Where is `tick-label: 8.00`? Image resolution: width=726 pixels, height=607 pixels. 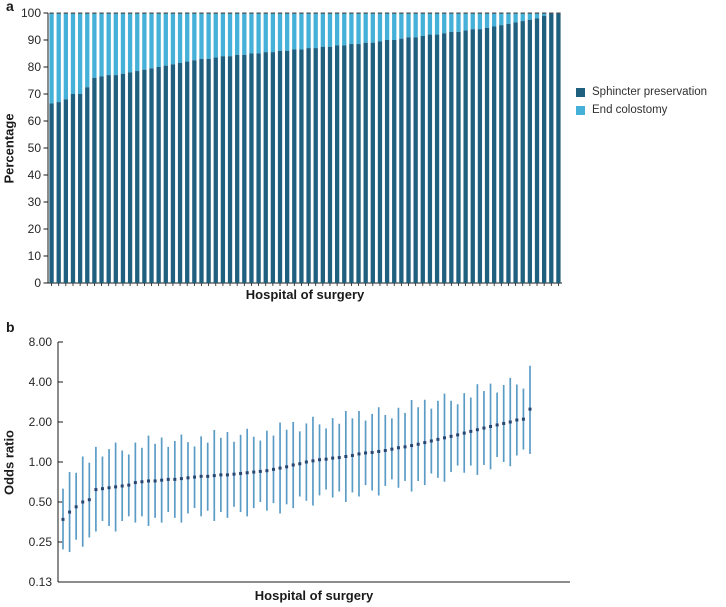 tick-label: 8.00 is located at coordinates (41, 342).